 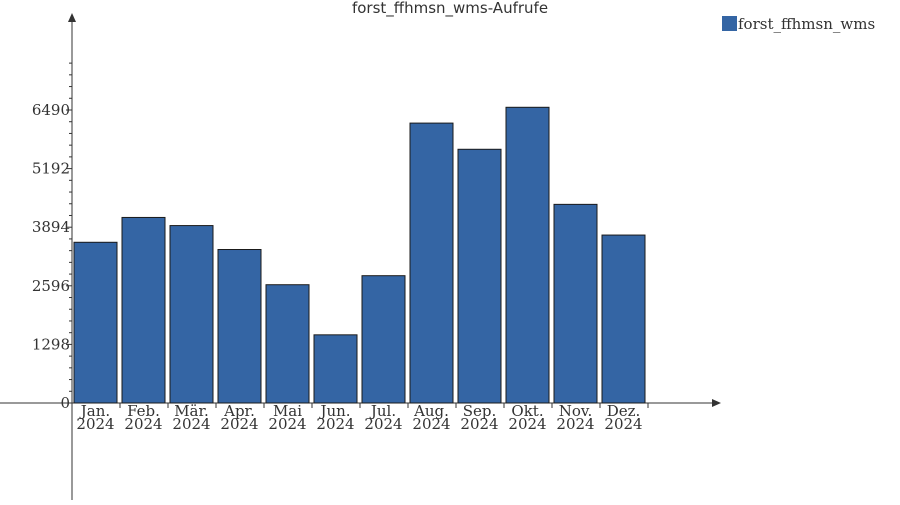 I want to click on legend: forst_ffhmsn_wms, so click(x=798, y=24).